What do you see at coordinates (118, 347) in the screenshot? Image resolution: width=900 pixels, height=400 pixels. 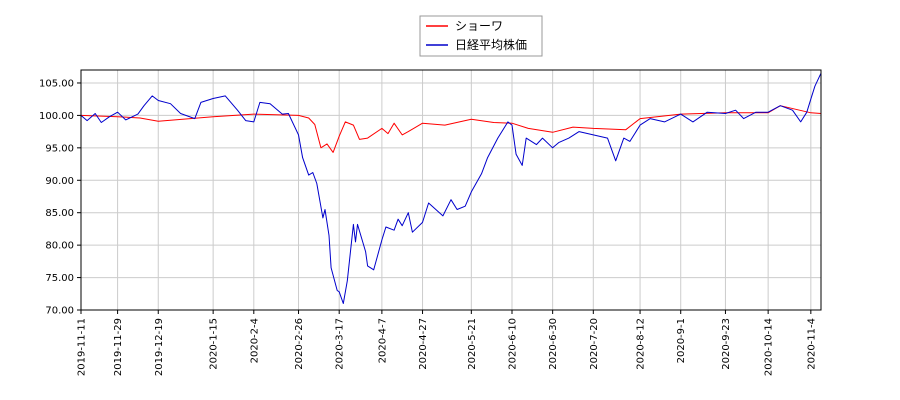 I see `x-tick-label: 2019-11-29` at bounding box center [118, 347].